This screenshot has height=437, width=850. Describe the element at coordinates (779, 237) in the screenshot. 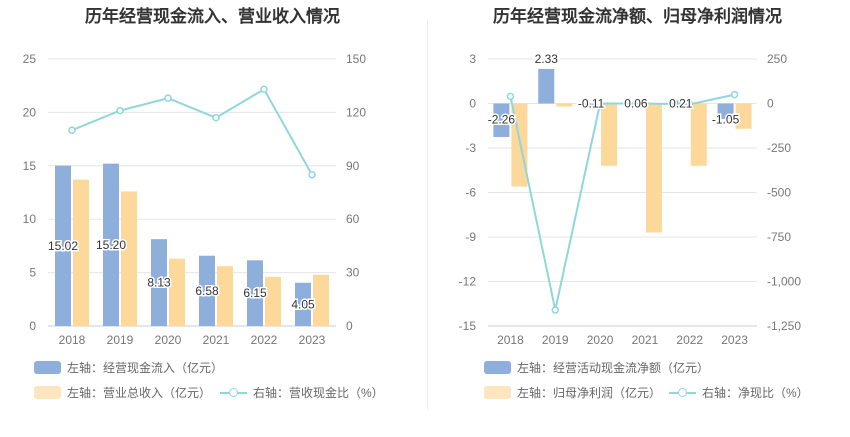

I see `y-right-tick-label: -750` at that location.